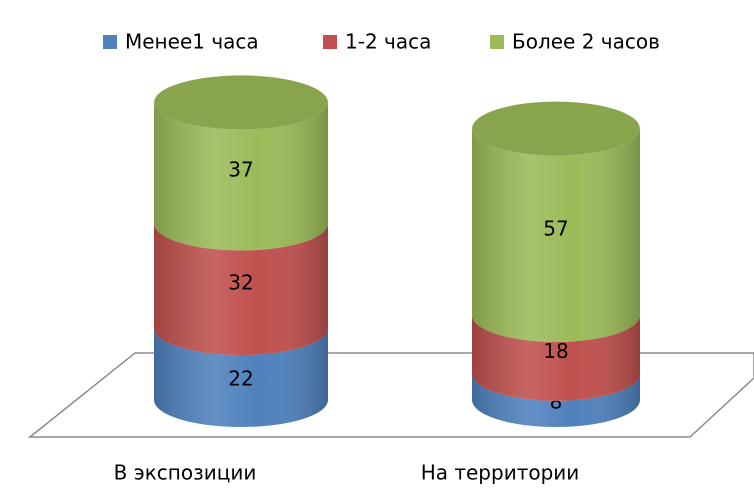 The height and width of the screenshot is (502, 754). I want to click on data-label: 32, so click(240, 282).